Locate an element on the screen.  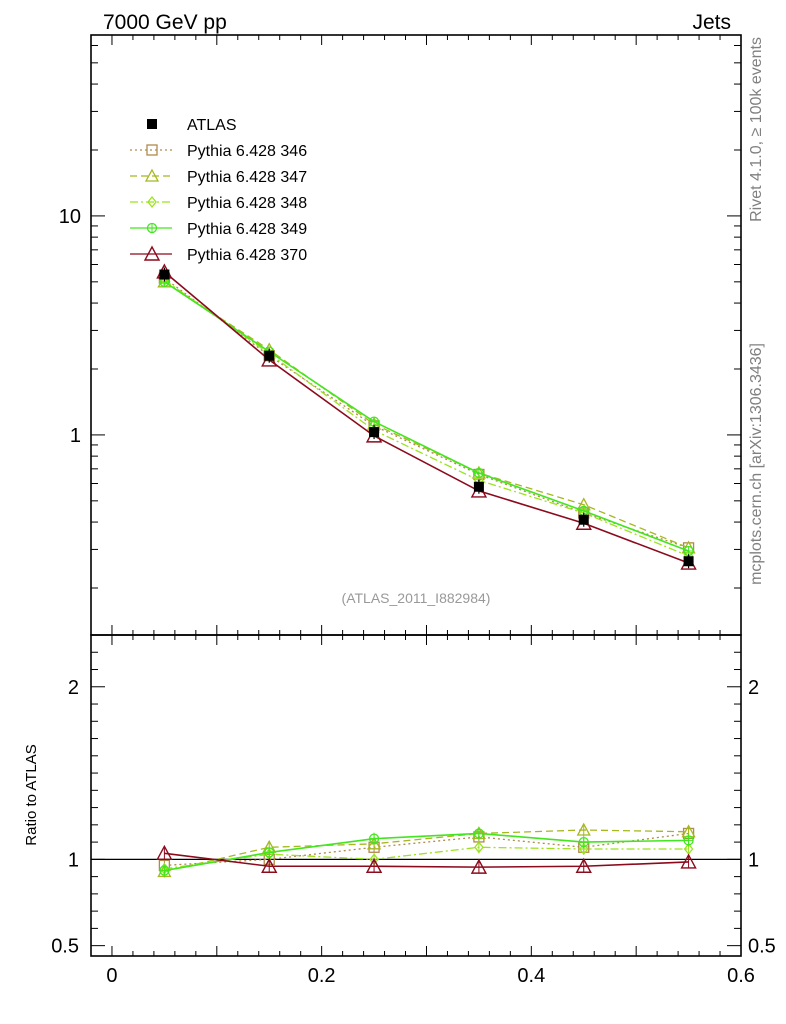
x-tick-label: 0 is located at coordinates (111, 976).